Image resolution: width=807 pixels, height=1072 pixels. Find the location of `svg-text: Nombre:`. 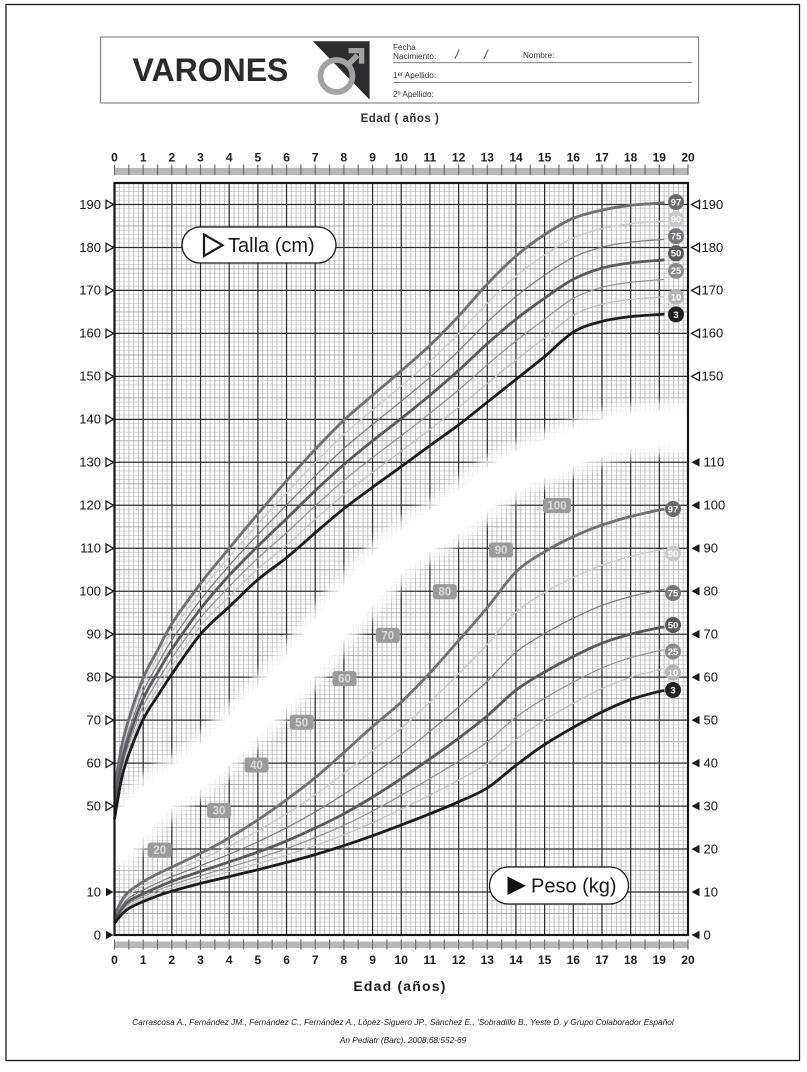

svg-text: Nombre: is located at coordinates (538, 55).